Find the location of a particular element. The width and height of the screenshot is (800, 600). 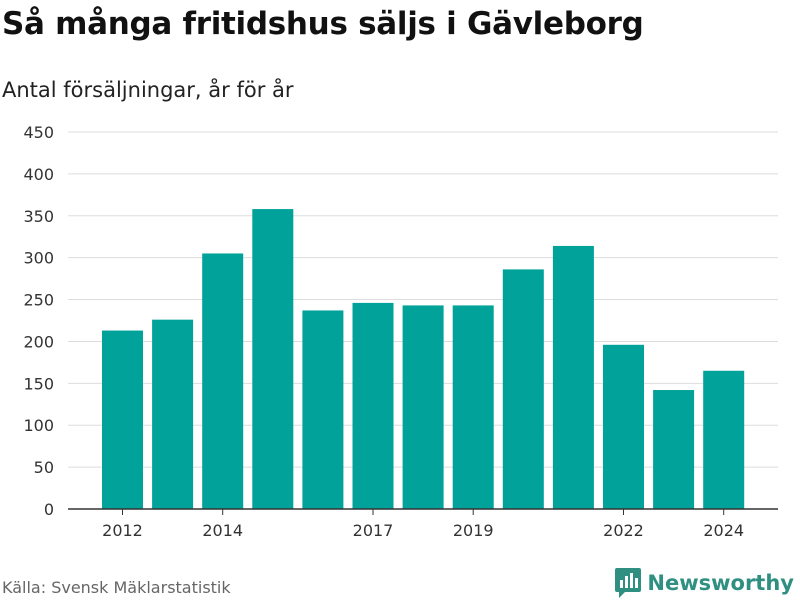

x-tick-label: 2024 is located at coordinates (723, 530).